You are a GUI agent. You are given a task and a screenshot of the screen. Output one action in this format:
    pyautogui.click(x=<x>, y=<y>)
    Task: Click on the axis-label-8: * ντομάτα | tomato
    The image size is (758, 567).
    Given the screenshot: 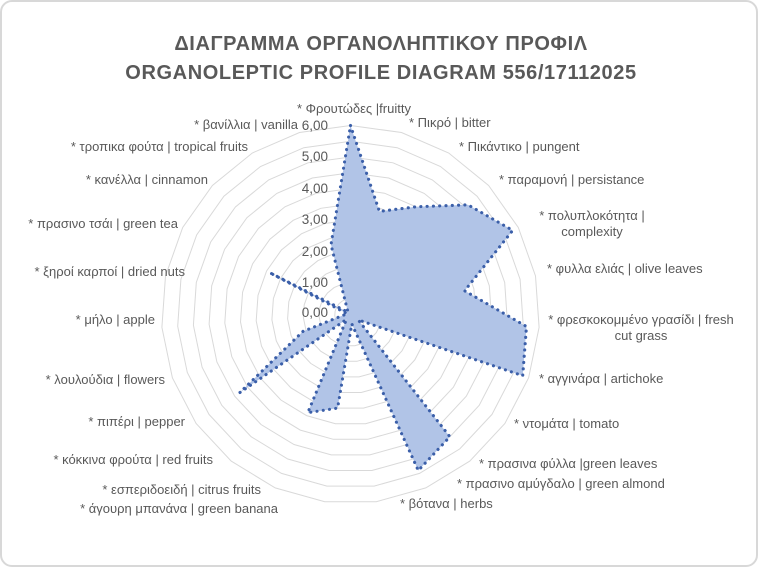 What is the action you would take?
    pyautogui.click(x=567, y=423)
    